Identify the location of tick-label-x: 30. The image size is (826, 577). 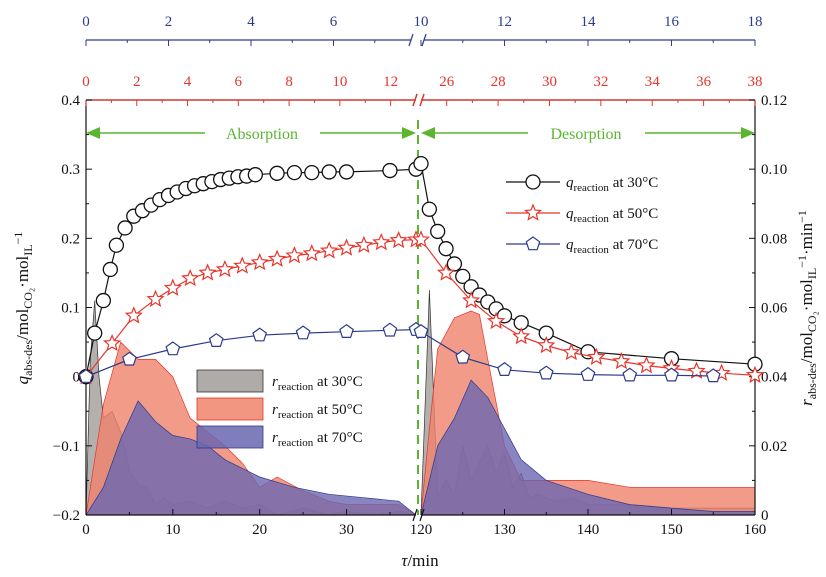
(346, 530).